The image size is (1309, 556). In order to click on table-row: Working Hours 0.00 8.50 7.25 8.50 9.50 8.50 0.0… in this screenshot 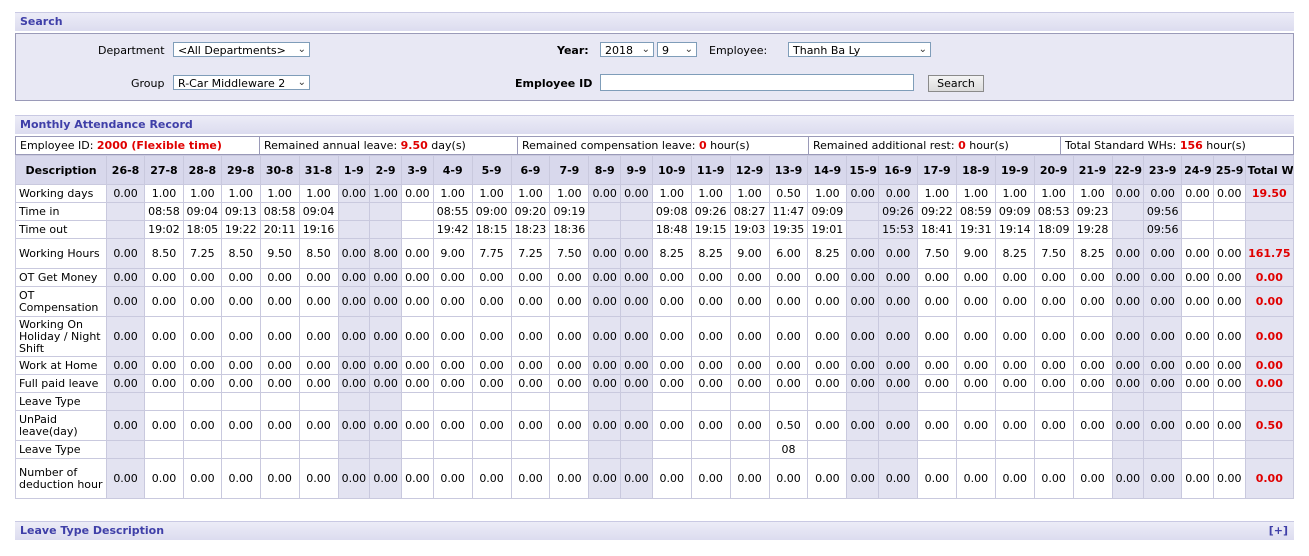, I will do `click(654, 253)`.